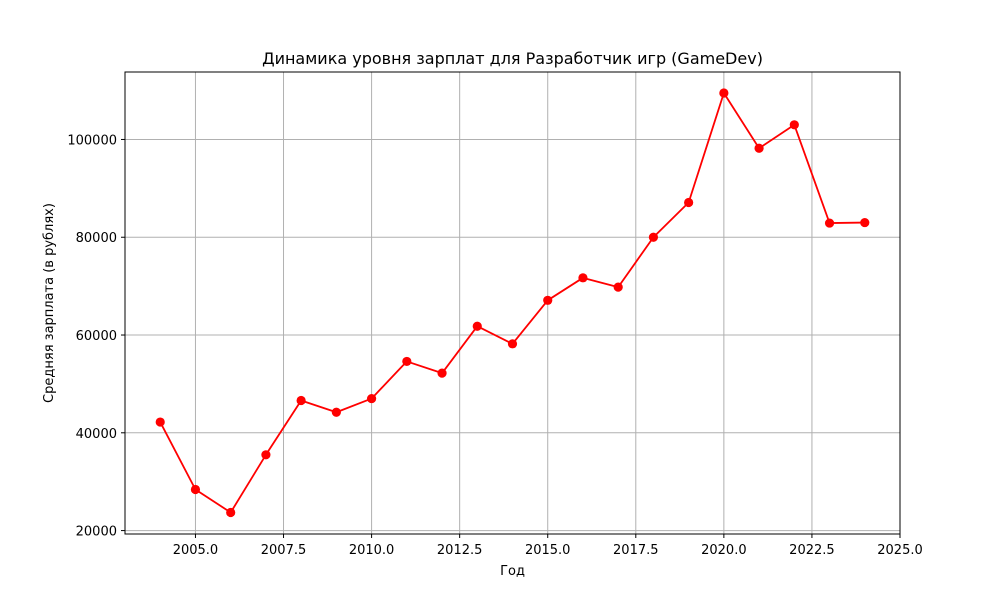 This screenshot has height=600, width=1000. I want to click on y-tick-label: 100000, so click(92, 140).